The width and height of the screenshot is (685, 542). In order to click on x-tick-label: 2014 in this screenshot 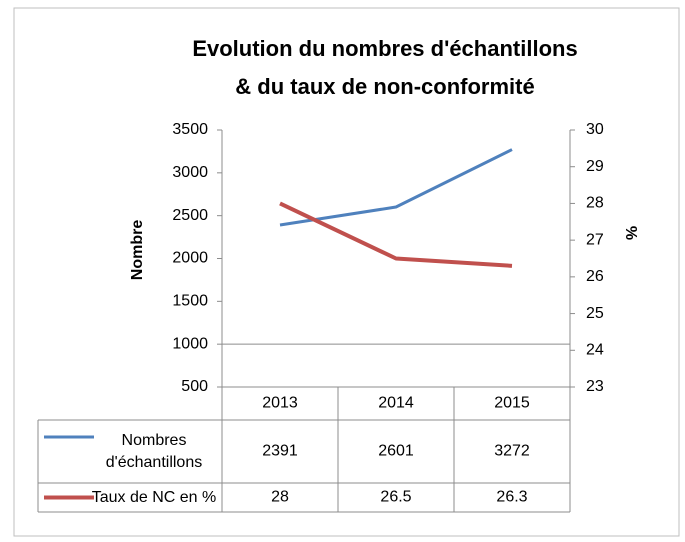, I will do `click(396, 403)`.